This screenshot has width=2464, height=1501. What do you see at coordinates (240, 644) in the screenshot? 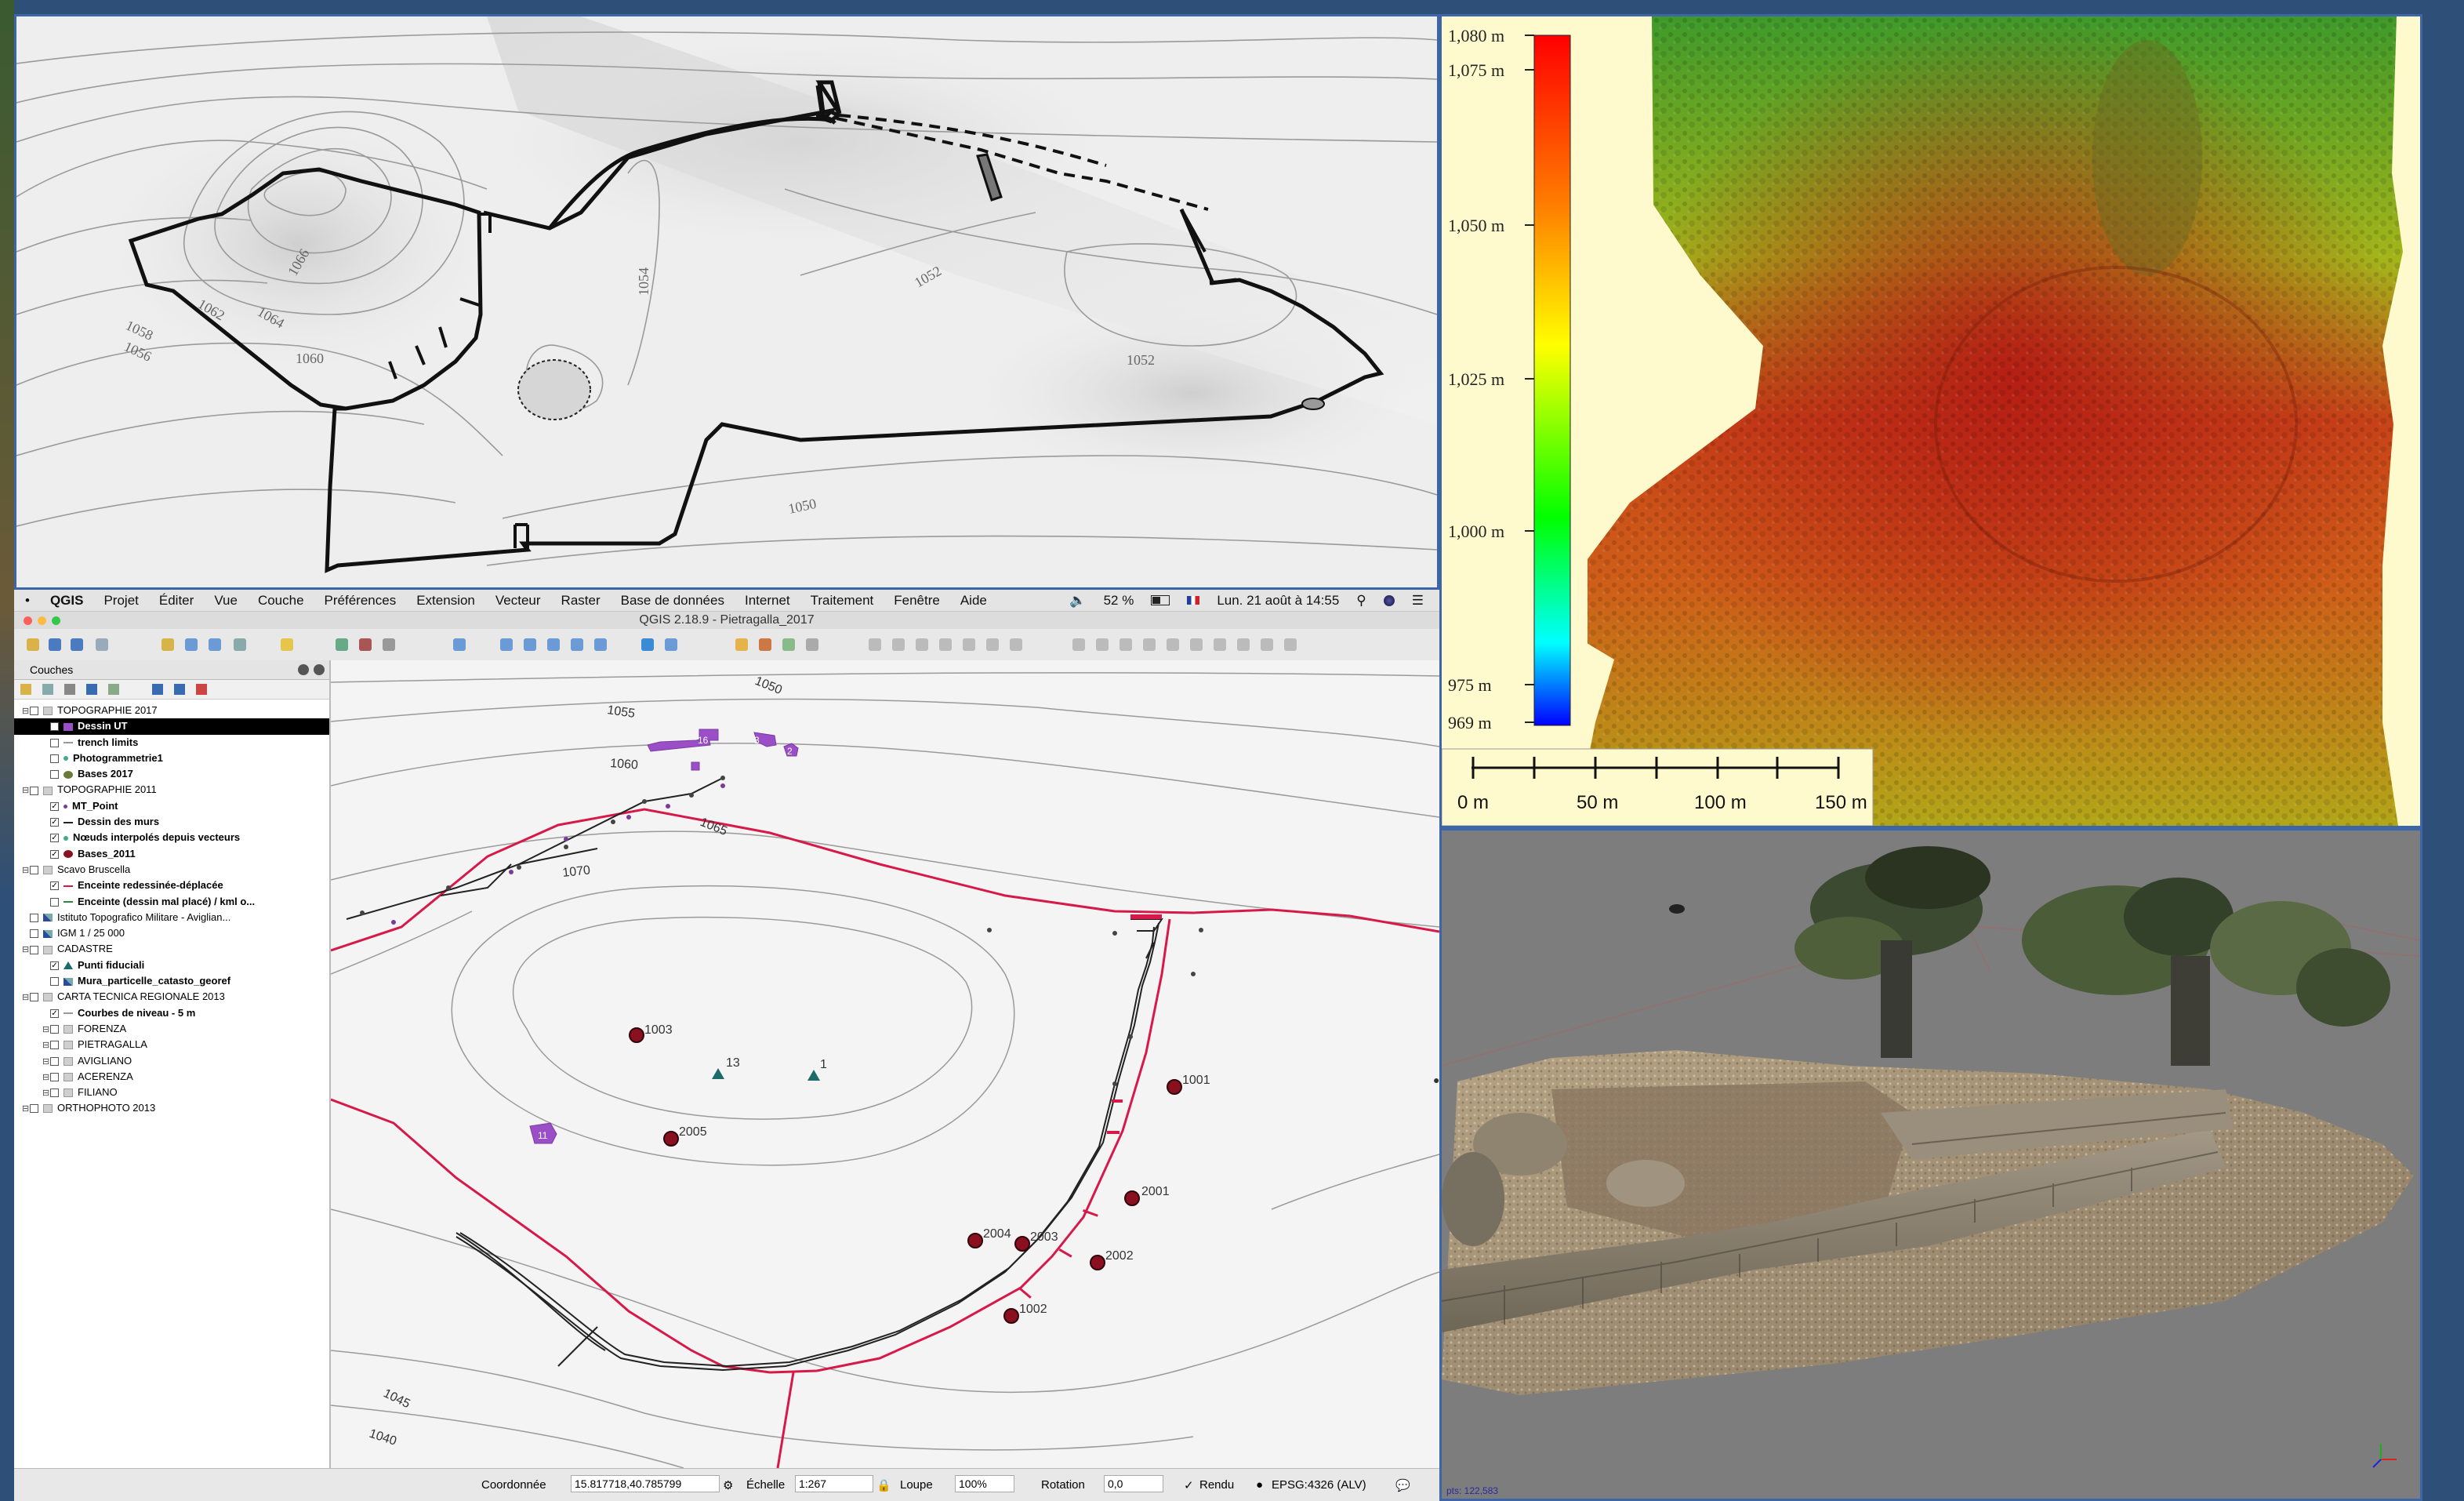
I see `identify-icon` at bounding box center [240, 644].